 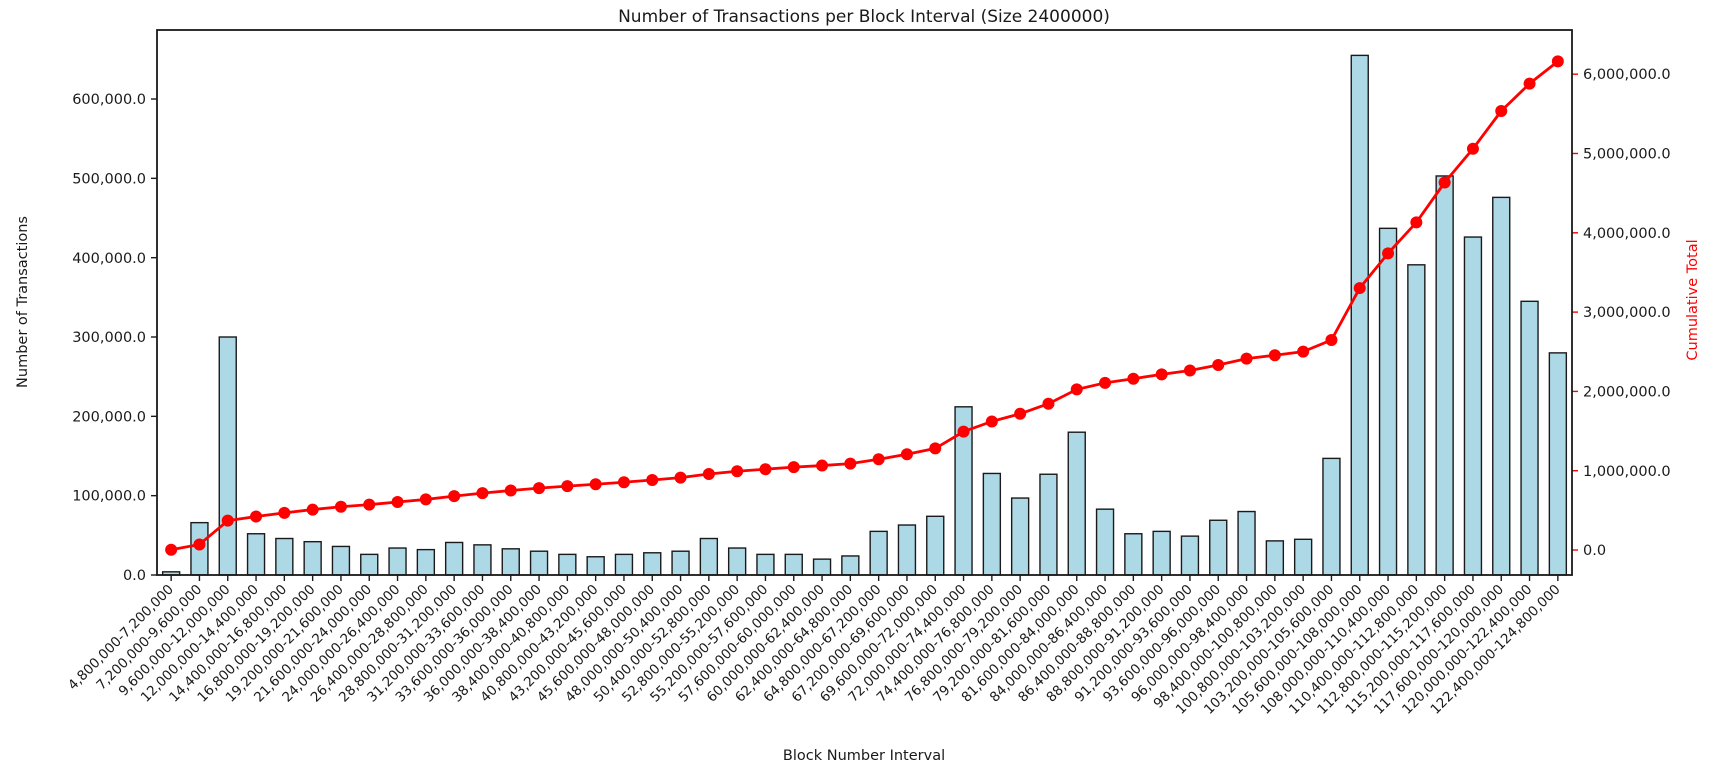 What do you see at coordinates (1627, 472) in the screenshot?
I see `y-right-tick-label: 1,000,000.0` at bounding box center [1627, 472].